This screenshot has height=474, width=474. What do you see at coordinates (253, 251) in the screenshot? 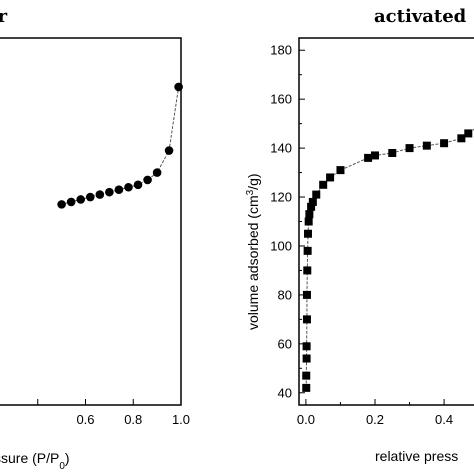
I see `right-y-axis-label: volume adsorbed (cm3/g)` at bounding box center [253, 251].